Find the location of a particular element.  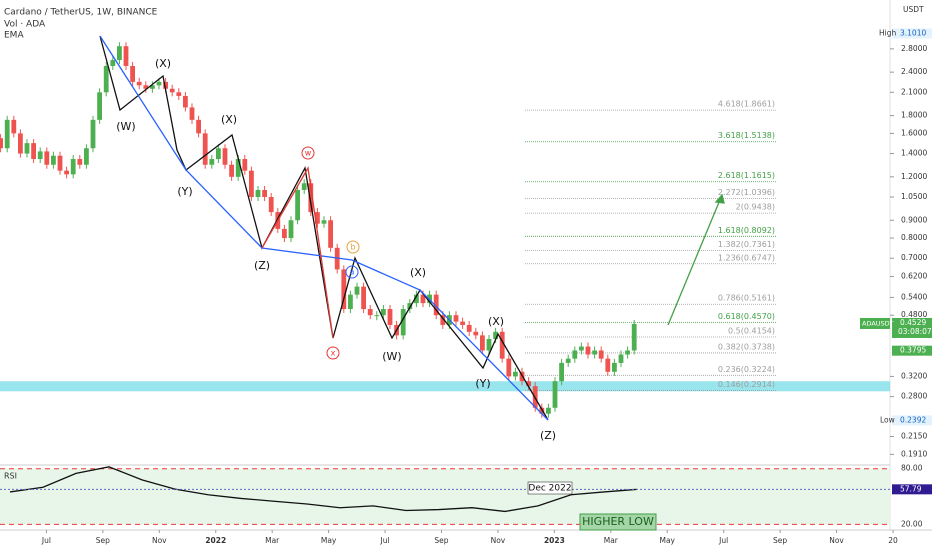

fib-label: 1.618(0.8092) is located at coordinates (746, 230).